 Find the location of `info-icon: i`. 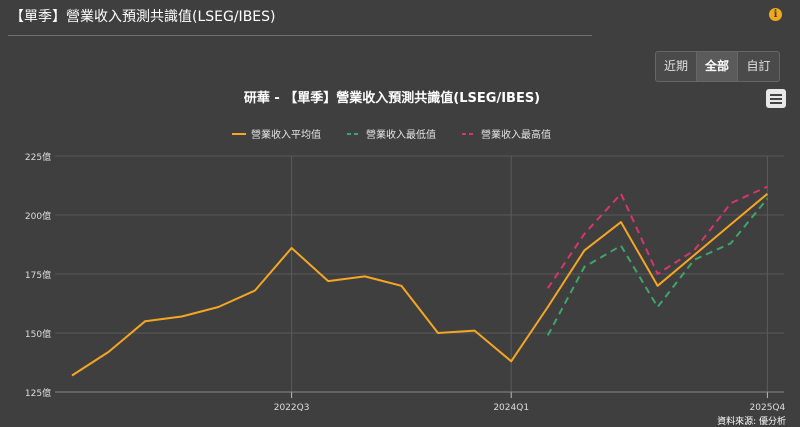

info-icon: i is located at coordinates (775, 14).